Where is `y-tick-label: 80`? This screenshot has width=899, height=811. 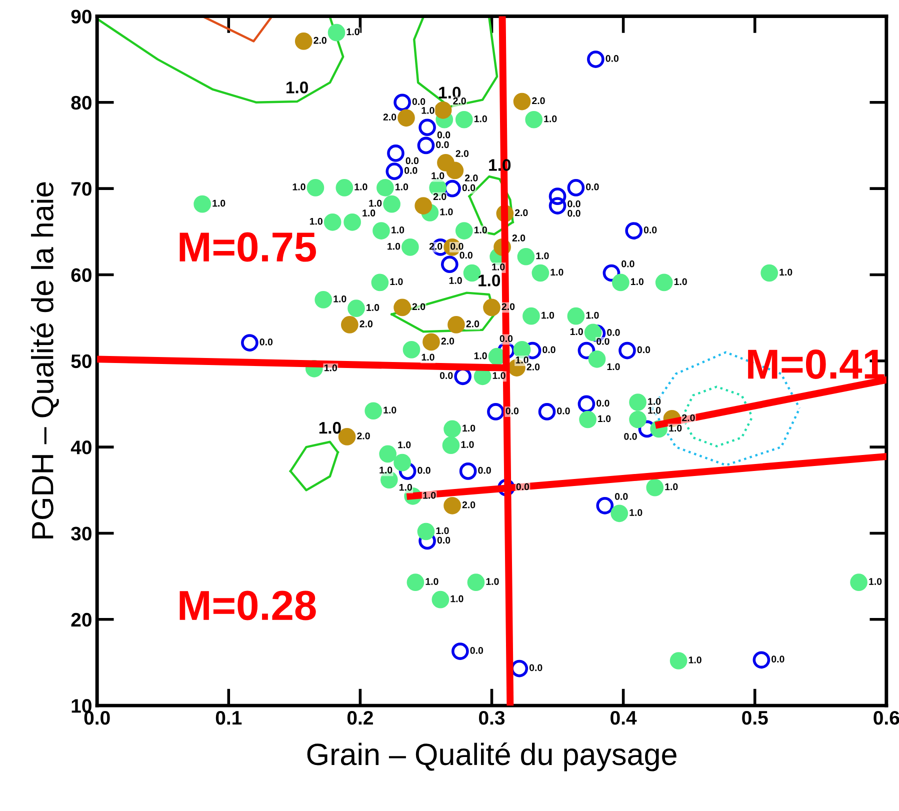 y-tick-label: 80 is located at coordinates (81, 103).